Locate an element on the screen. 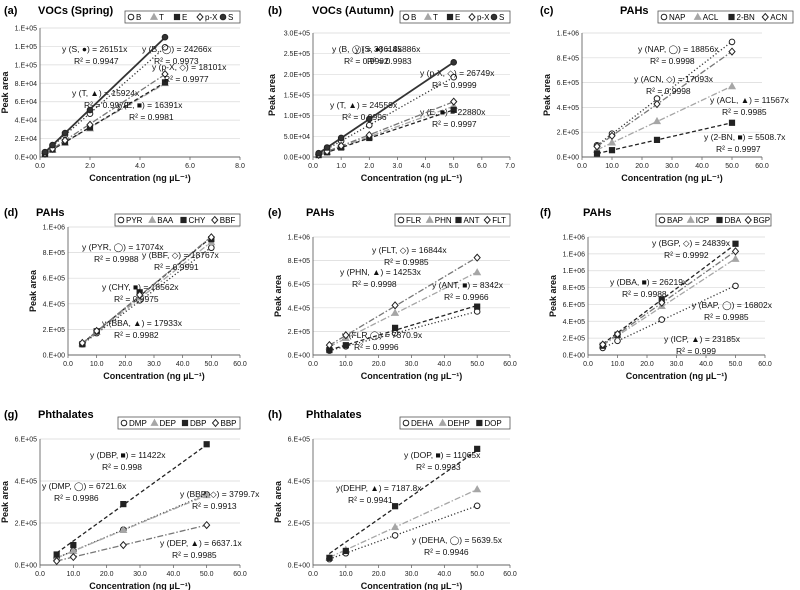 This screenshot has height=590, width=800. legend-label-dba: DBA is located at coordinates (733, 220).